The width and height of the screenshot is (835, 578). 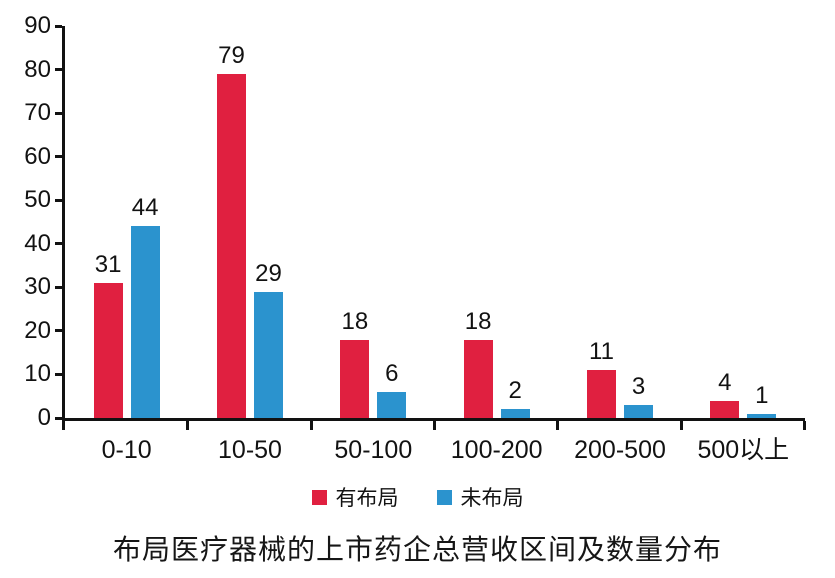 I want to click on bar-有布局-10-50, so click(x=231, y=246).